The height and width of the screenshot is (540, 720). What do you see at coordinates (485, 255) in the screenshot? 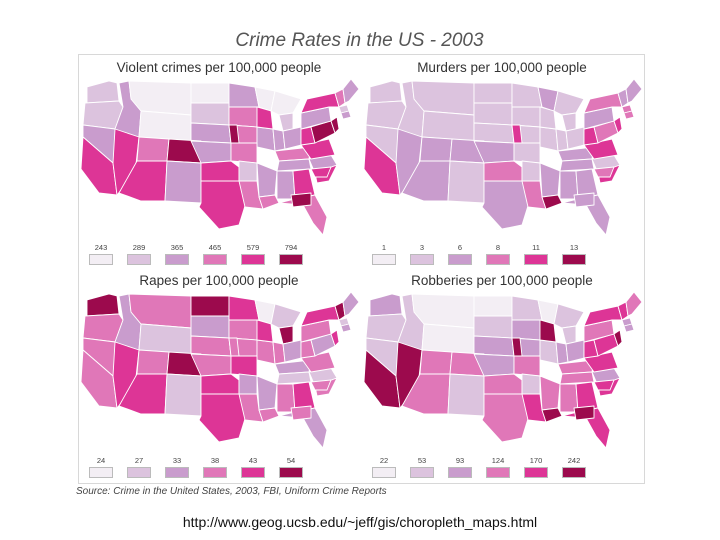
I see `map-legend: 1 3 6 8 11 13` at bounding box center [485, 255].